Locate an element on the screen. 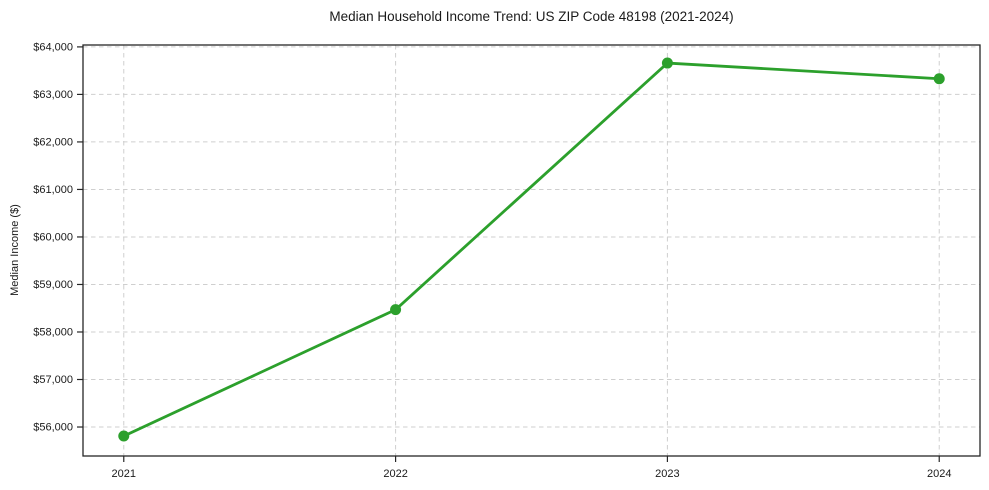 This screenshot has height=490, width=989. x-tick-label: 2022 is located at coordinates (395, 474).